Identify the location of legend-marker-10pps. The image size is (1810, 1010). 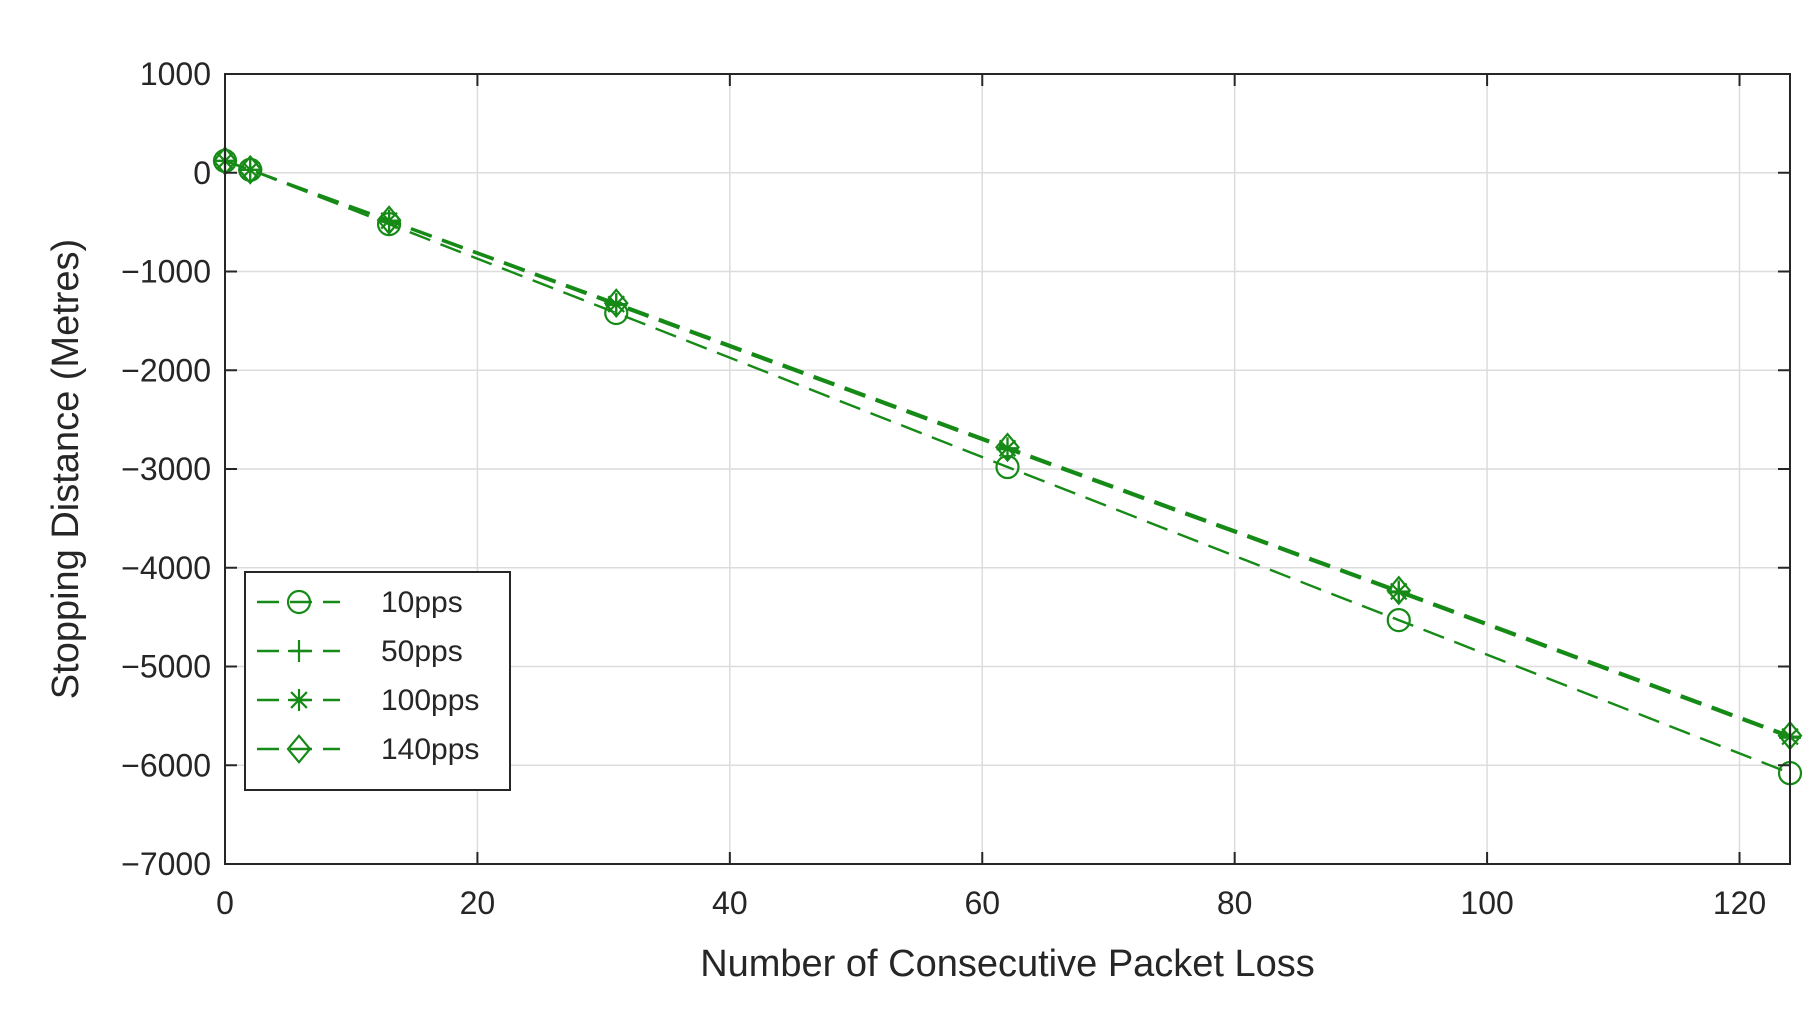
(299, 602).